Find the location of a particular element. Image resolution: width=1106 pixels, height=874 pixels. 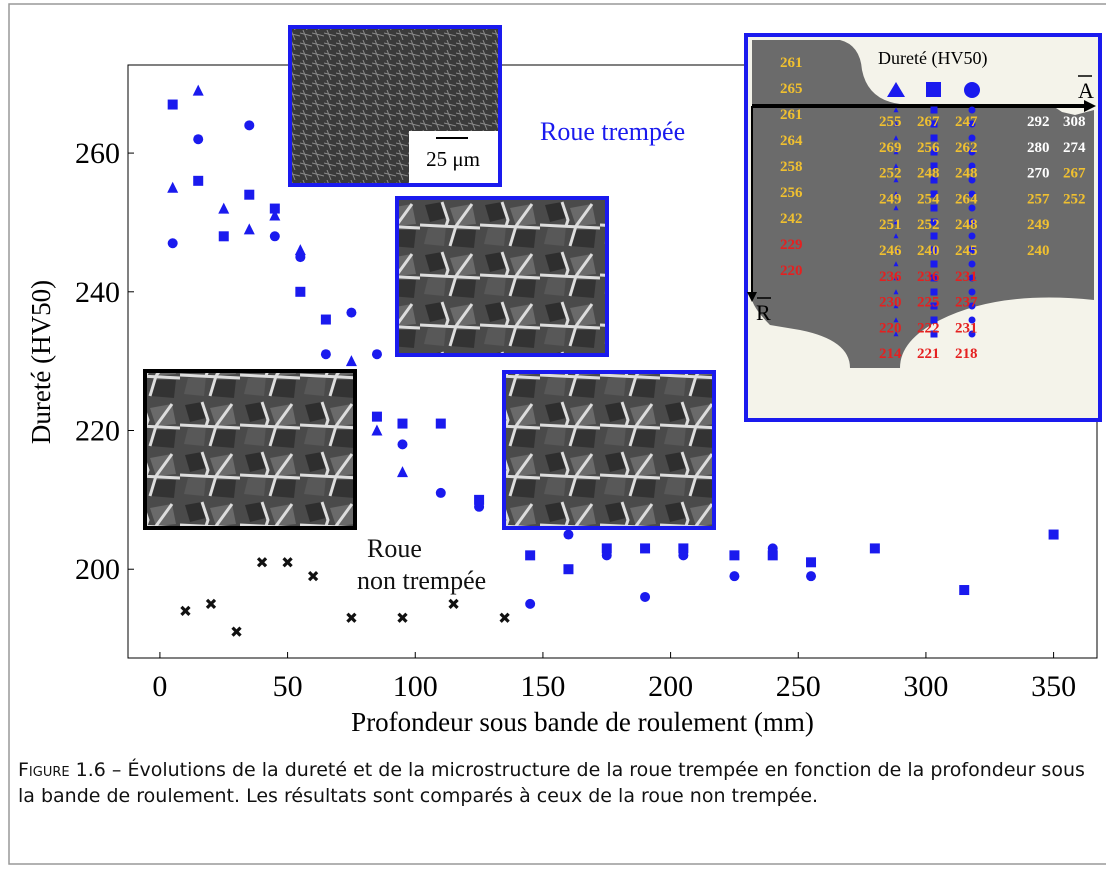

x-axis-label: Profondeur sous bande de roulement (mm) is located at coordinates (582, 722).